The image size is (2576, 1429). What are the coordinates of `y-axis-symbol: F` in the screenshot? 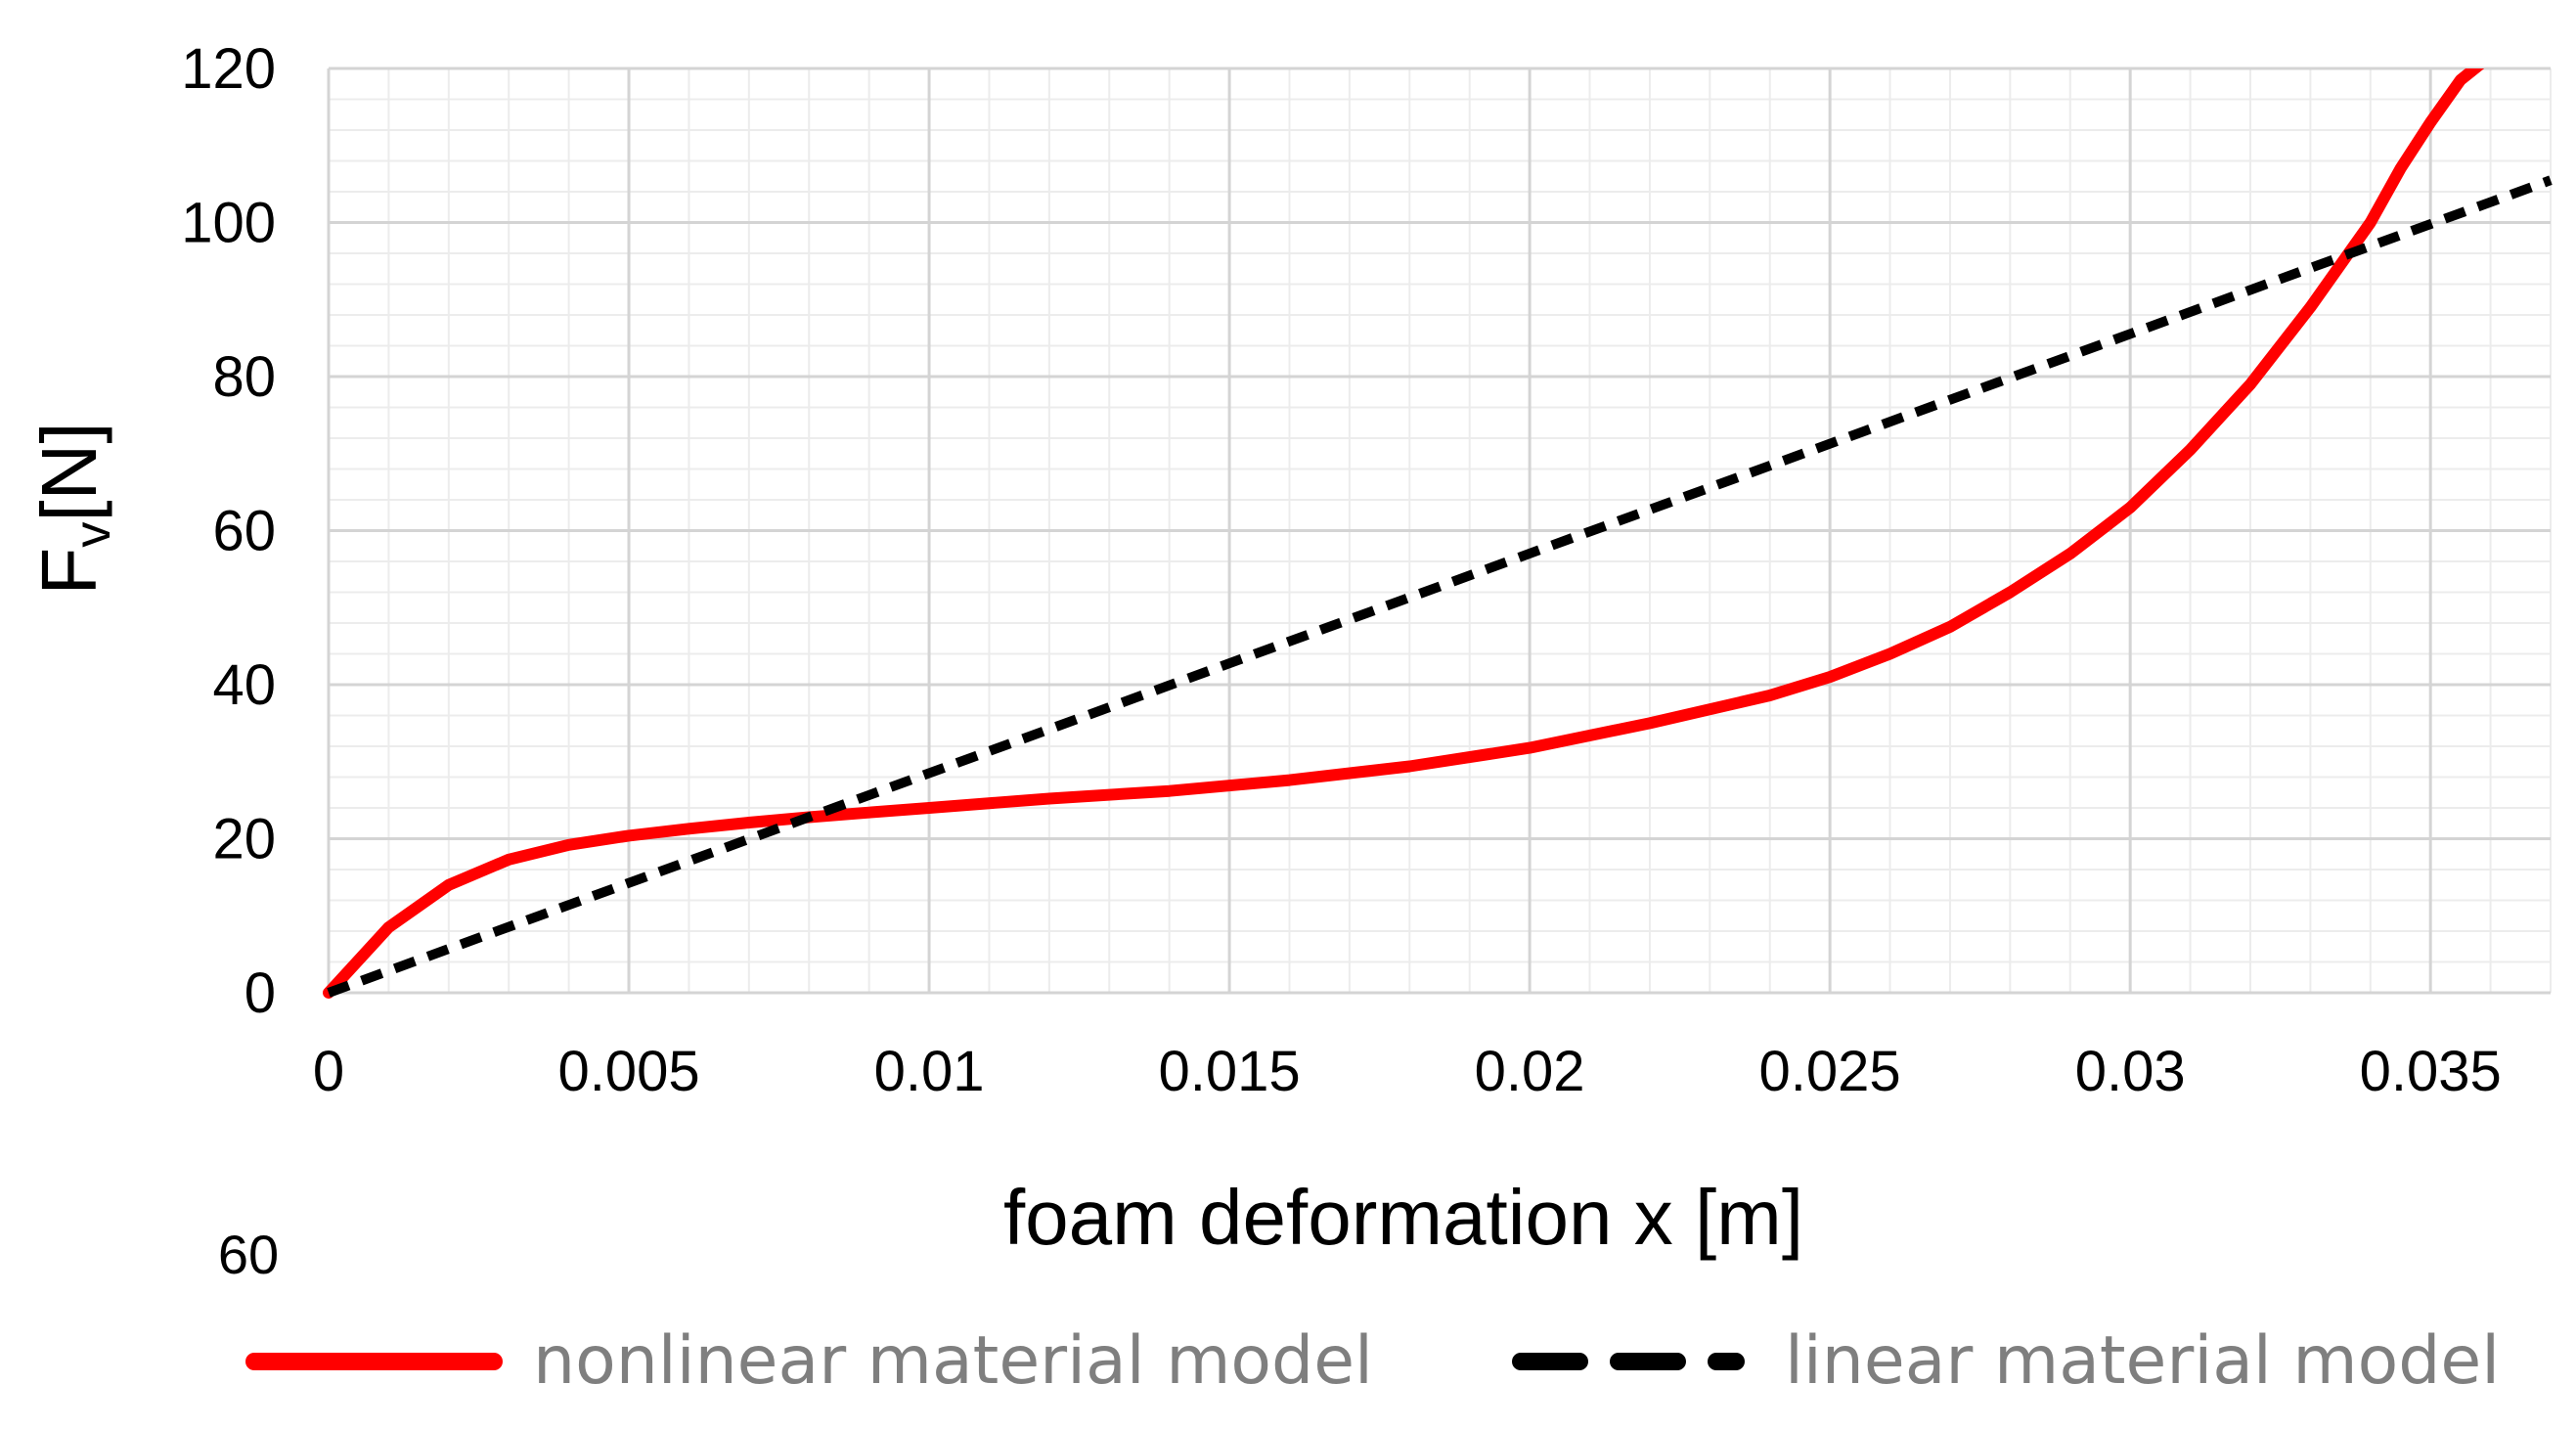 It's located at (68, 572).